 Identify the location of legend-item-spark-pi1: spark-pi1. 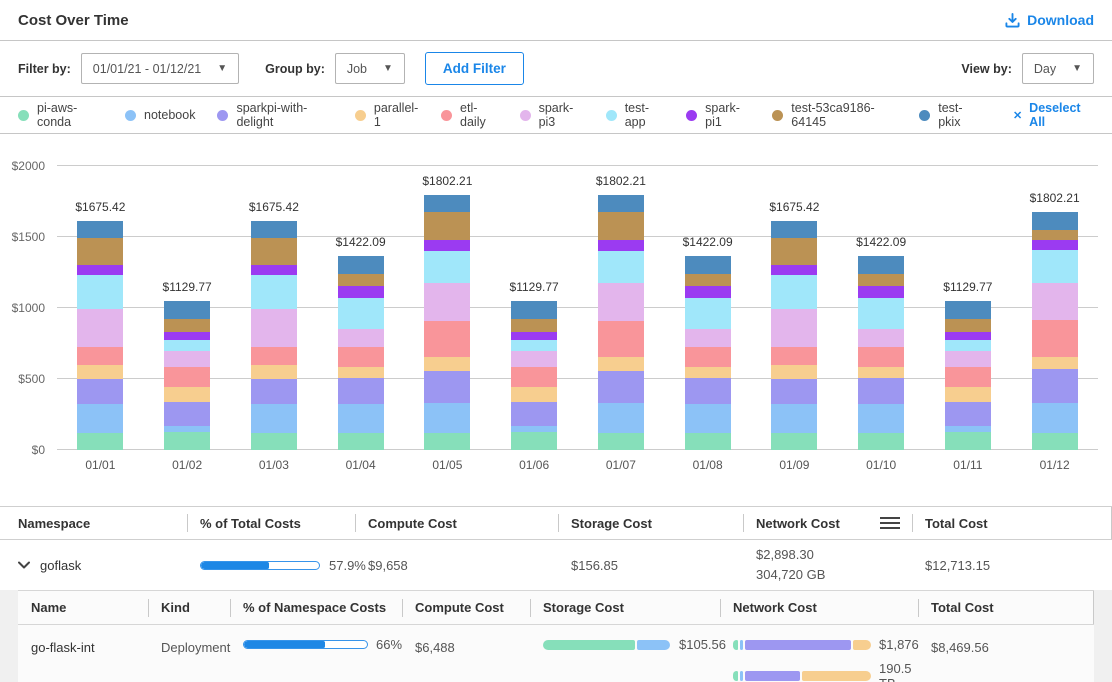
(718, 115).